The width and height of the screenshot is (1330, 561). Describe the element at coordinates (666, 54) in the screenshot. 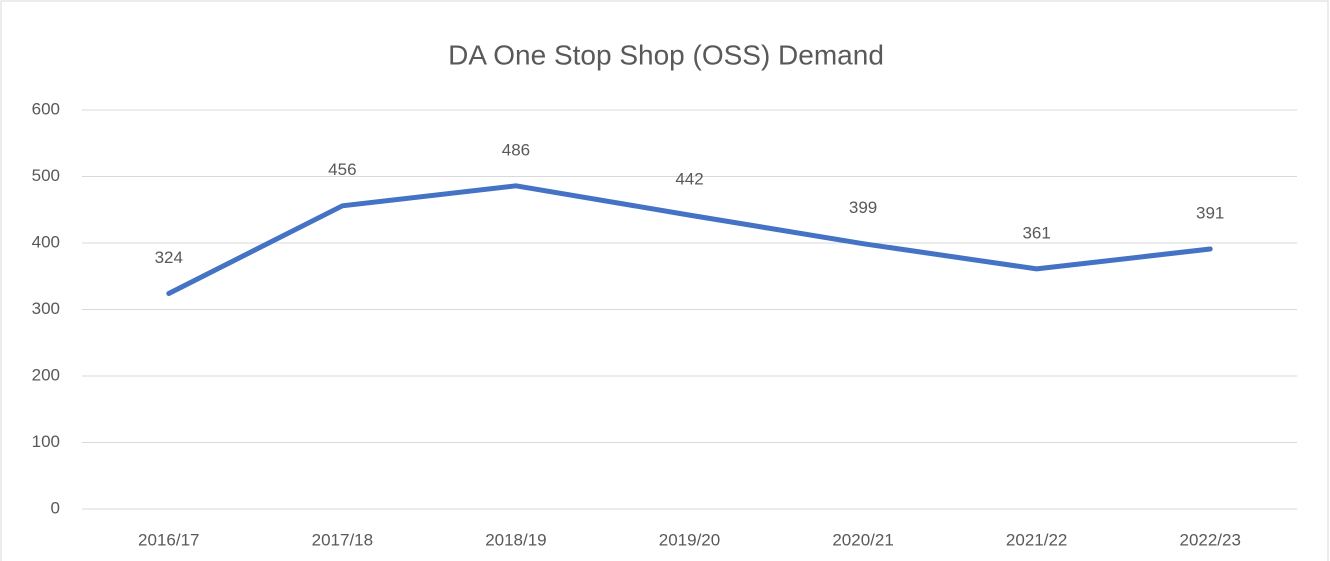

I see `chart-title: DA One Stop Shop (OSS) Demand` at that location.